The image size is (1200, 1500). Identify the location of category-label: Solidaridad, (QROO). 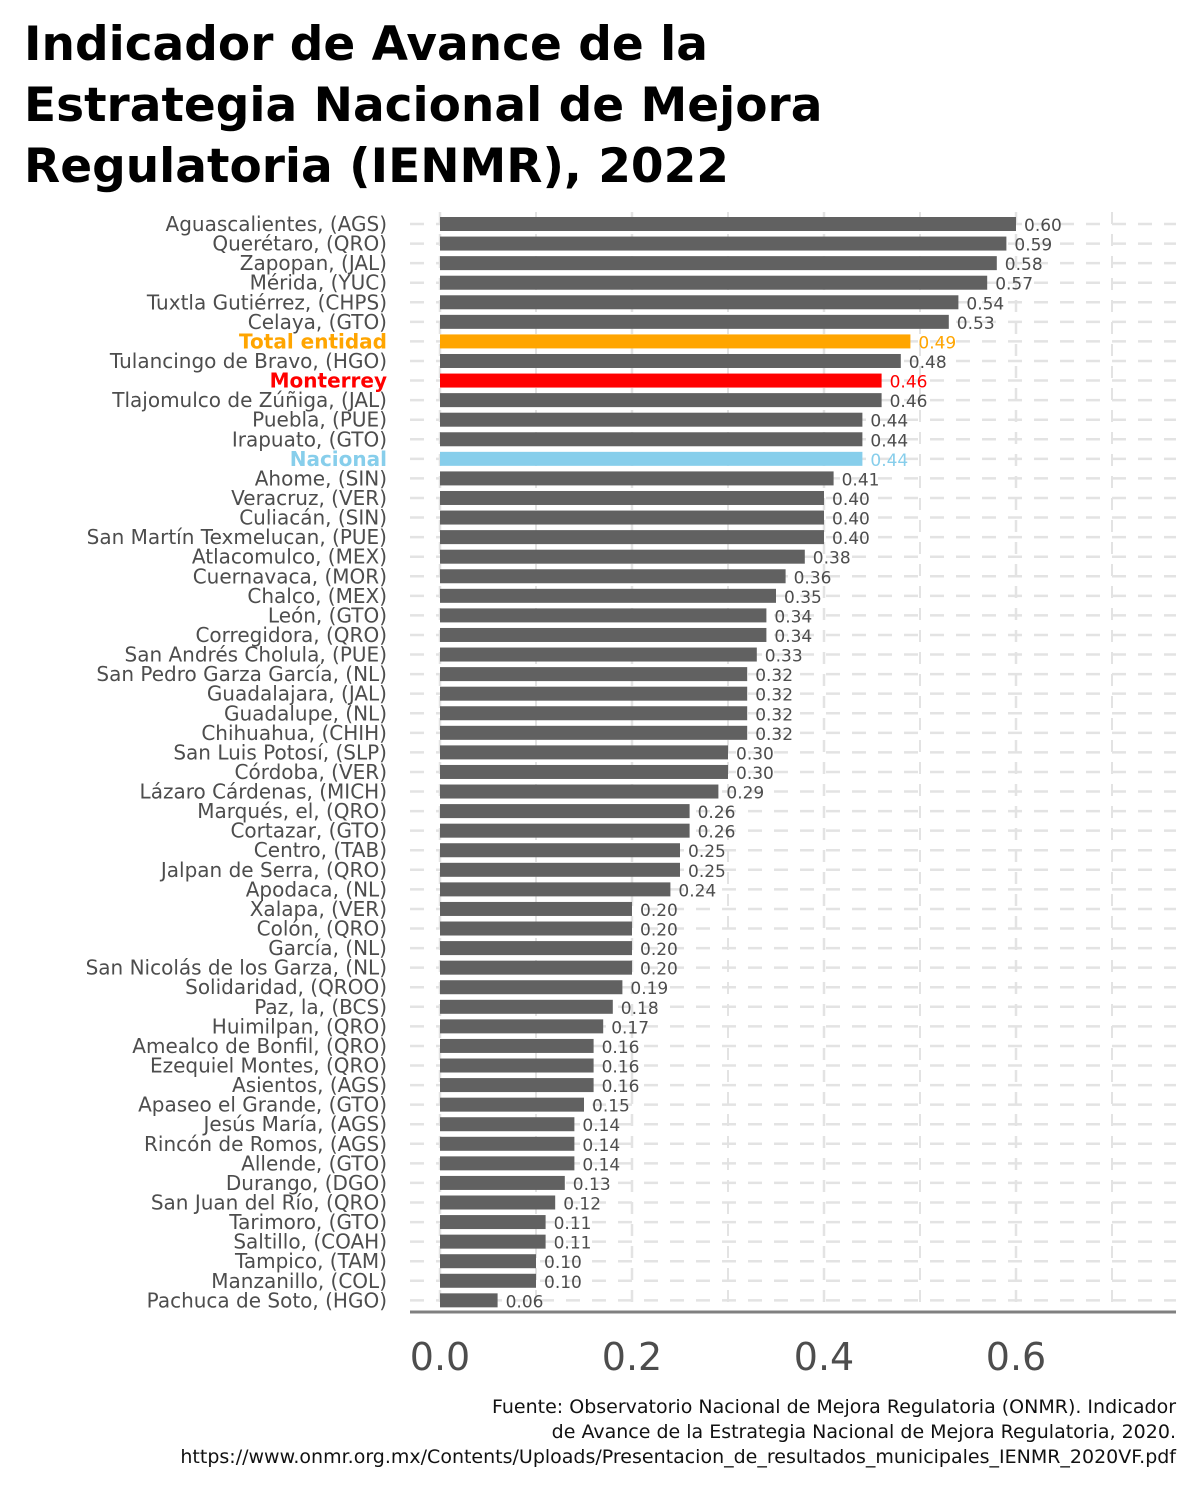
(286, 987).